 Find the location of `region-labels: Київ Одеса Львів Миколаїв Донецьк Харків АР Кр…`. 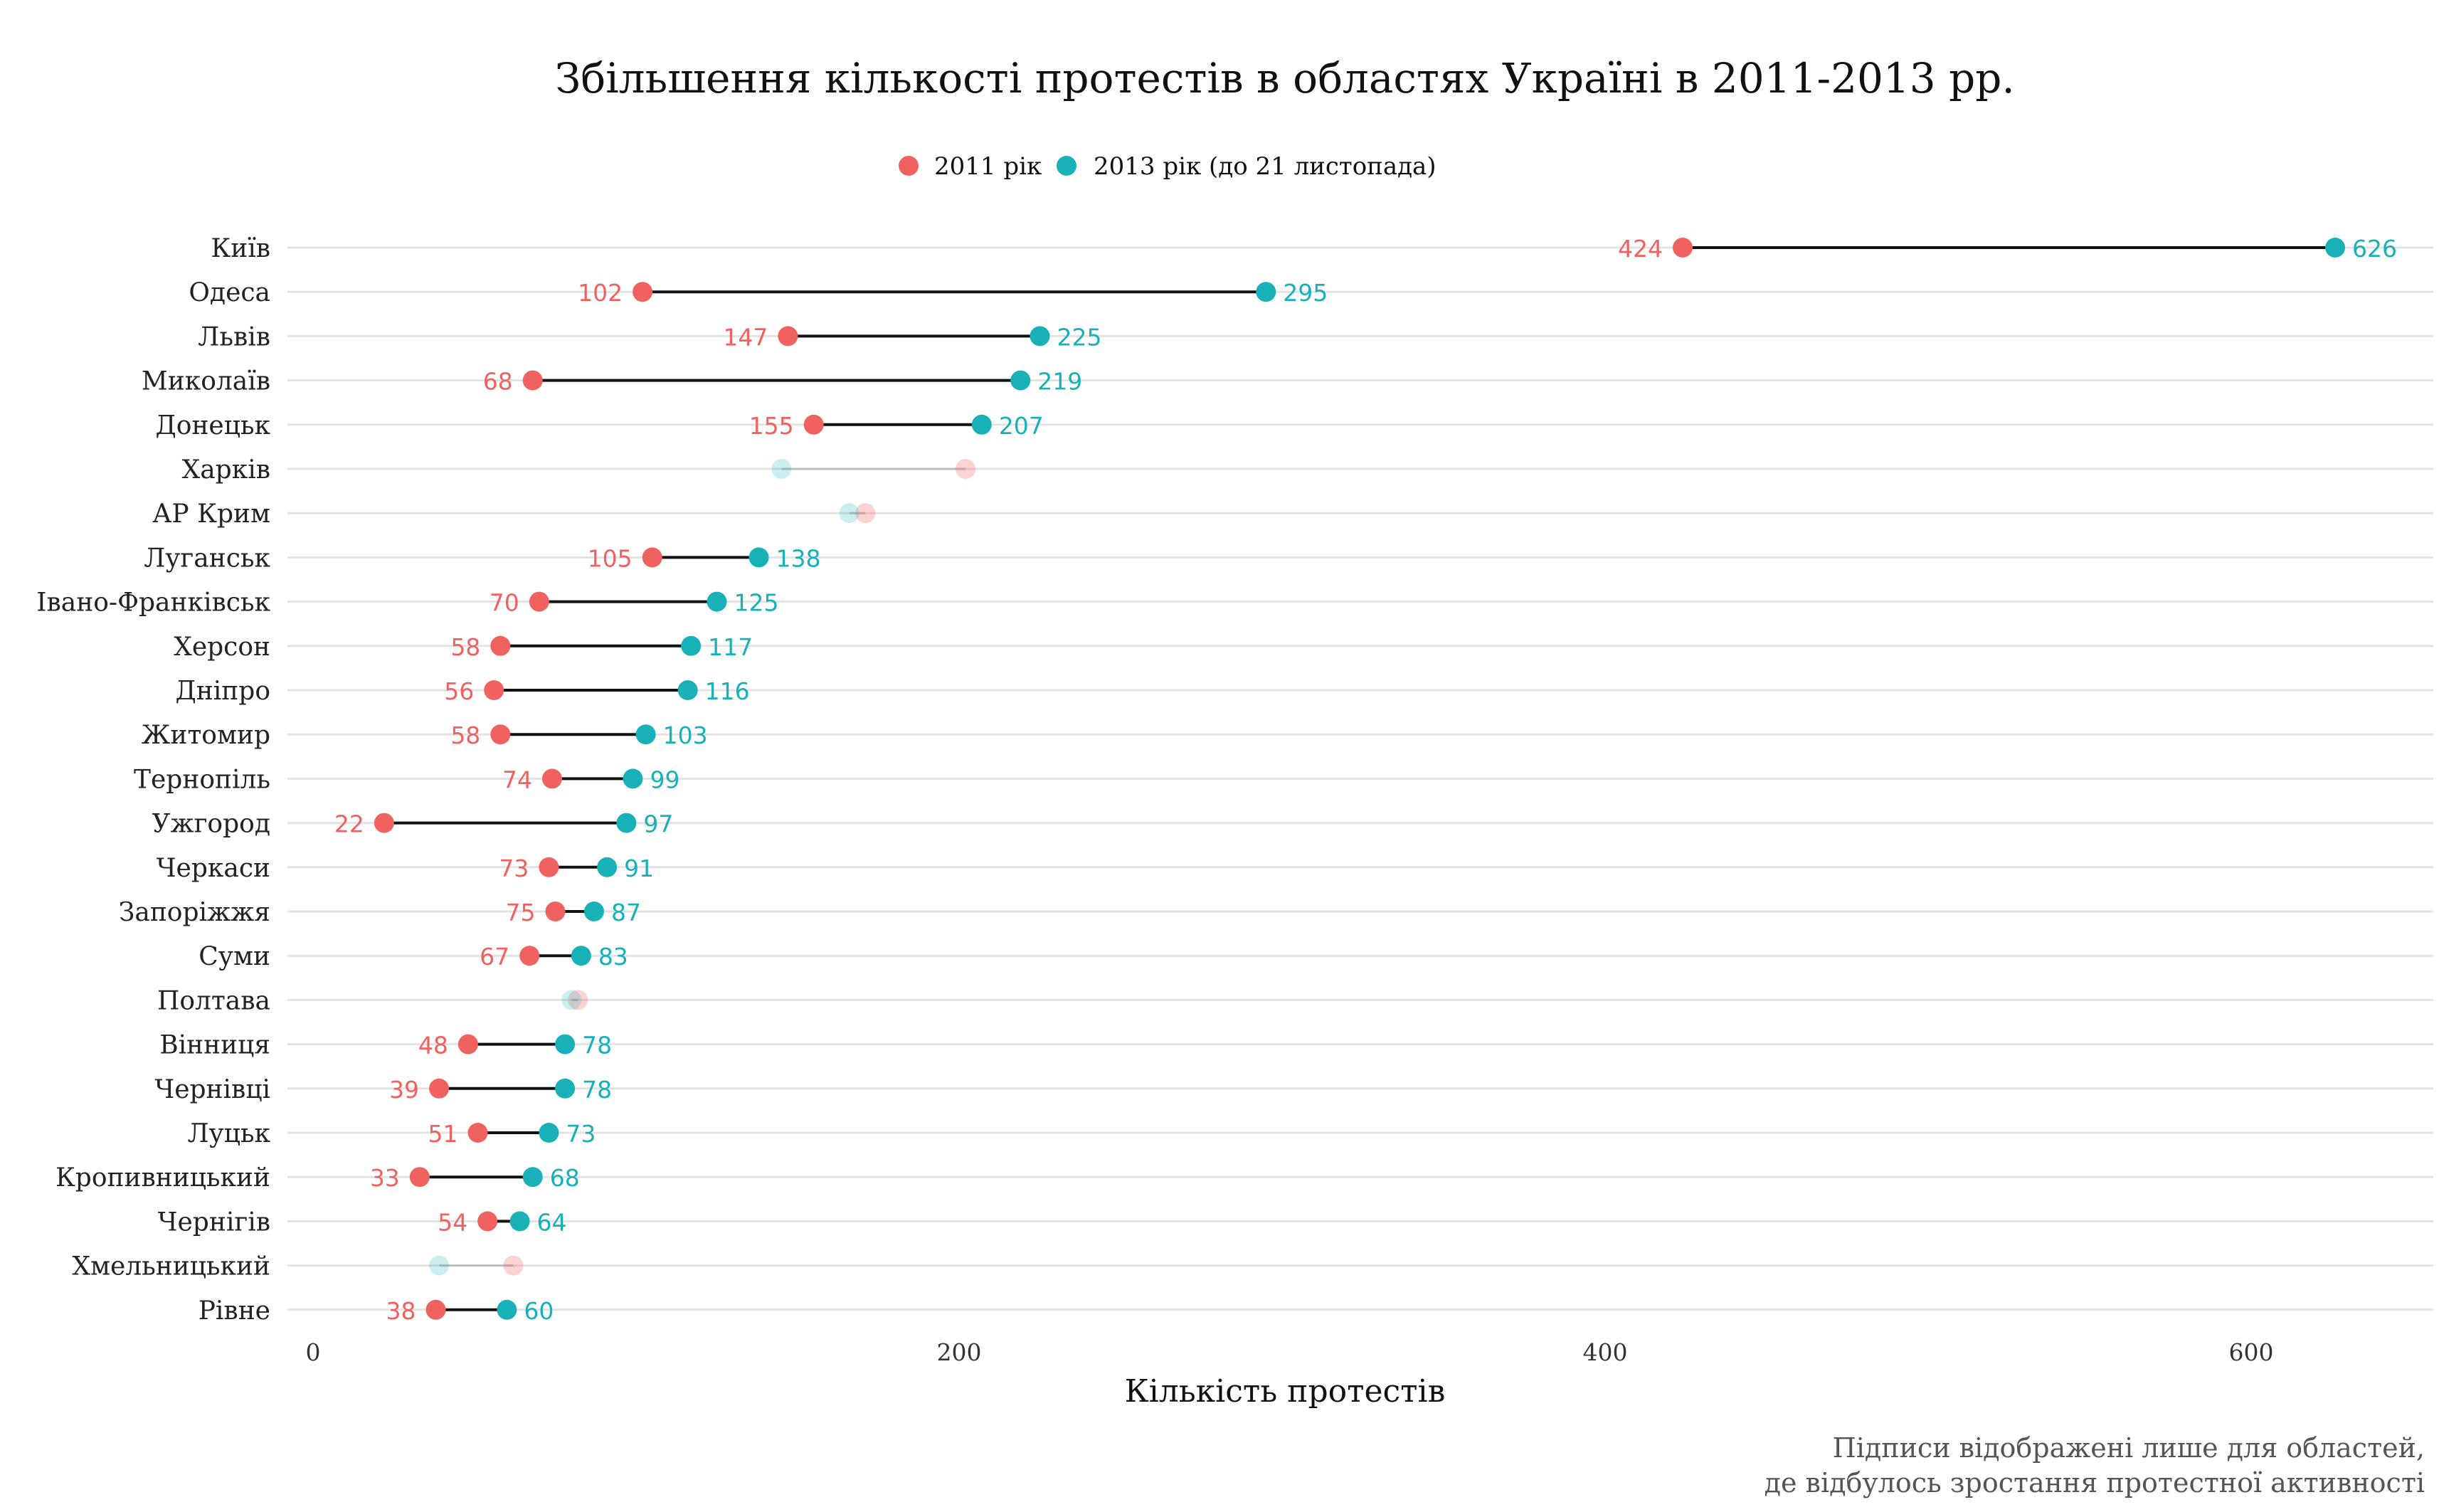

region-labels: Київ Одеса Львів Миколаїв Донецьк Харків АР Кр… is located at coordinates (153, 780).